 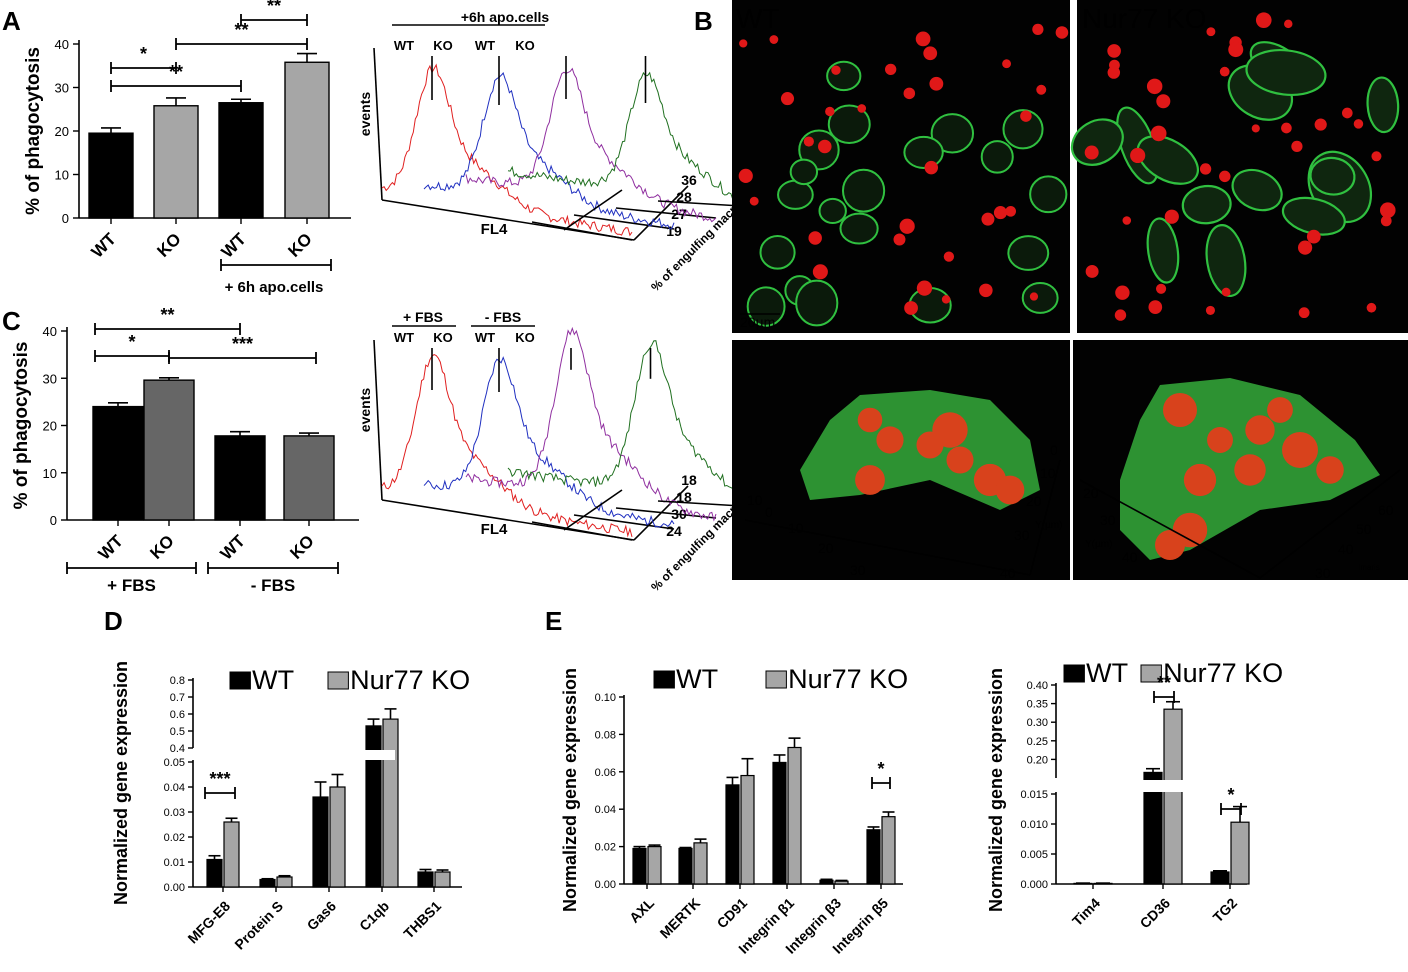 I want to click on y-tick-label: 0.000, so click(x=1034, y=885).